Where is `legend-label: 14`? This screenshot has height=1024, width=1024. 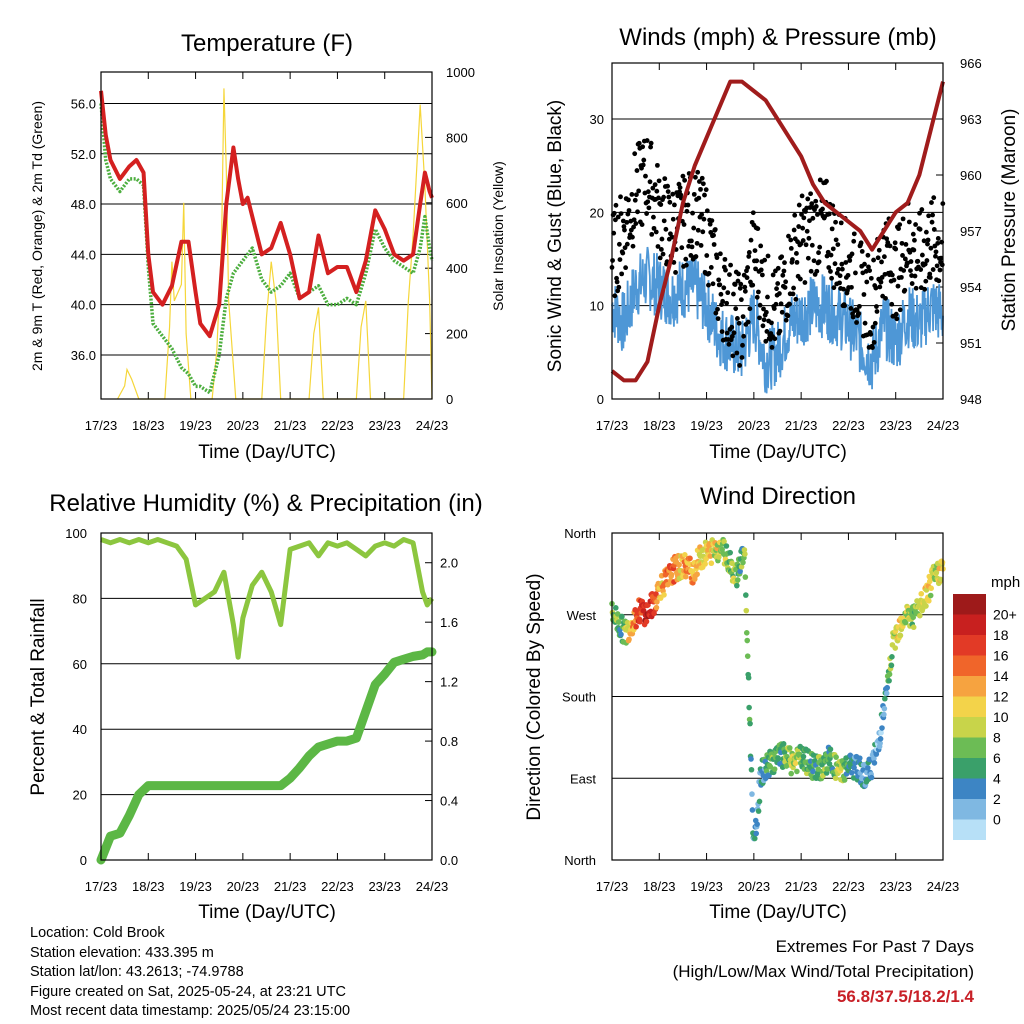 legend-label: 14 is located at coordinates (1001, 676).